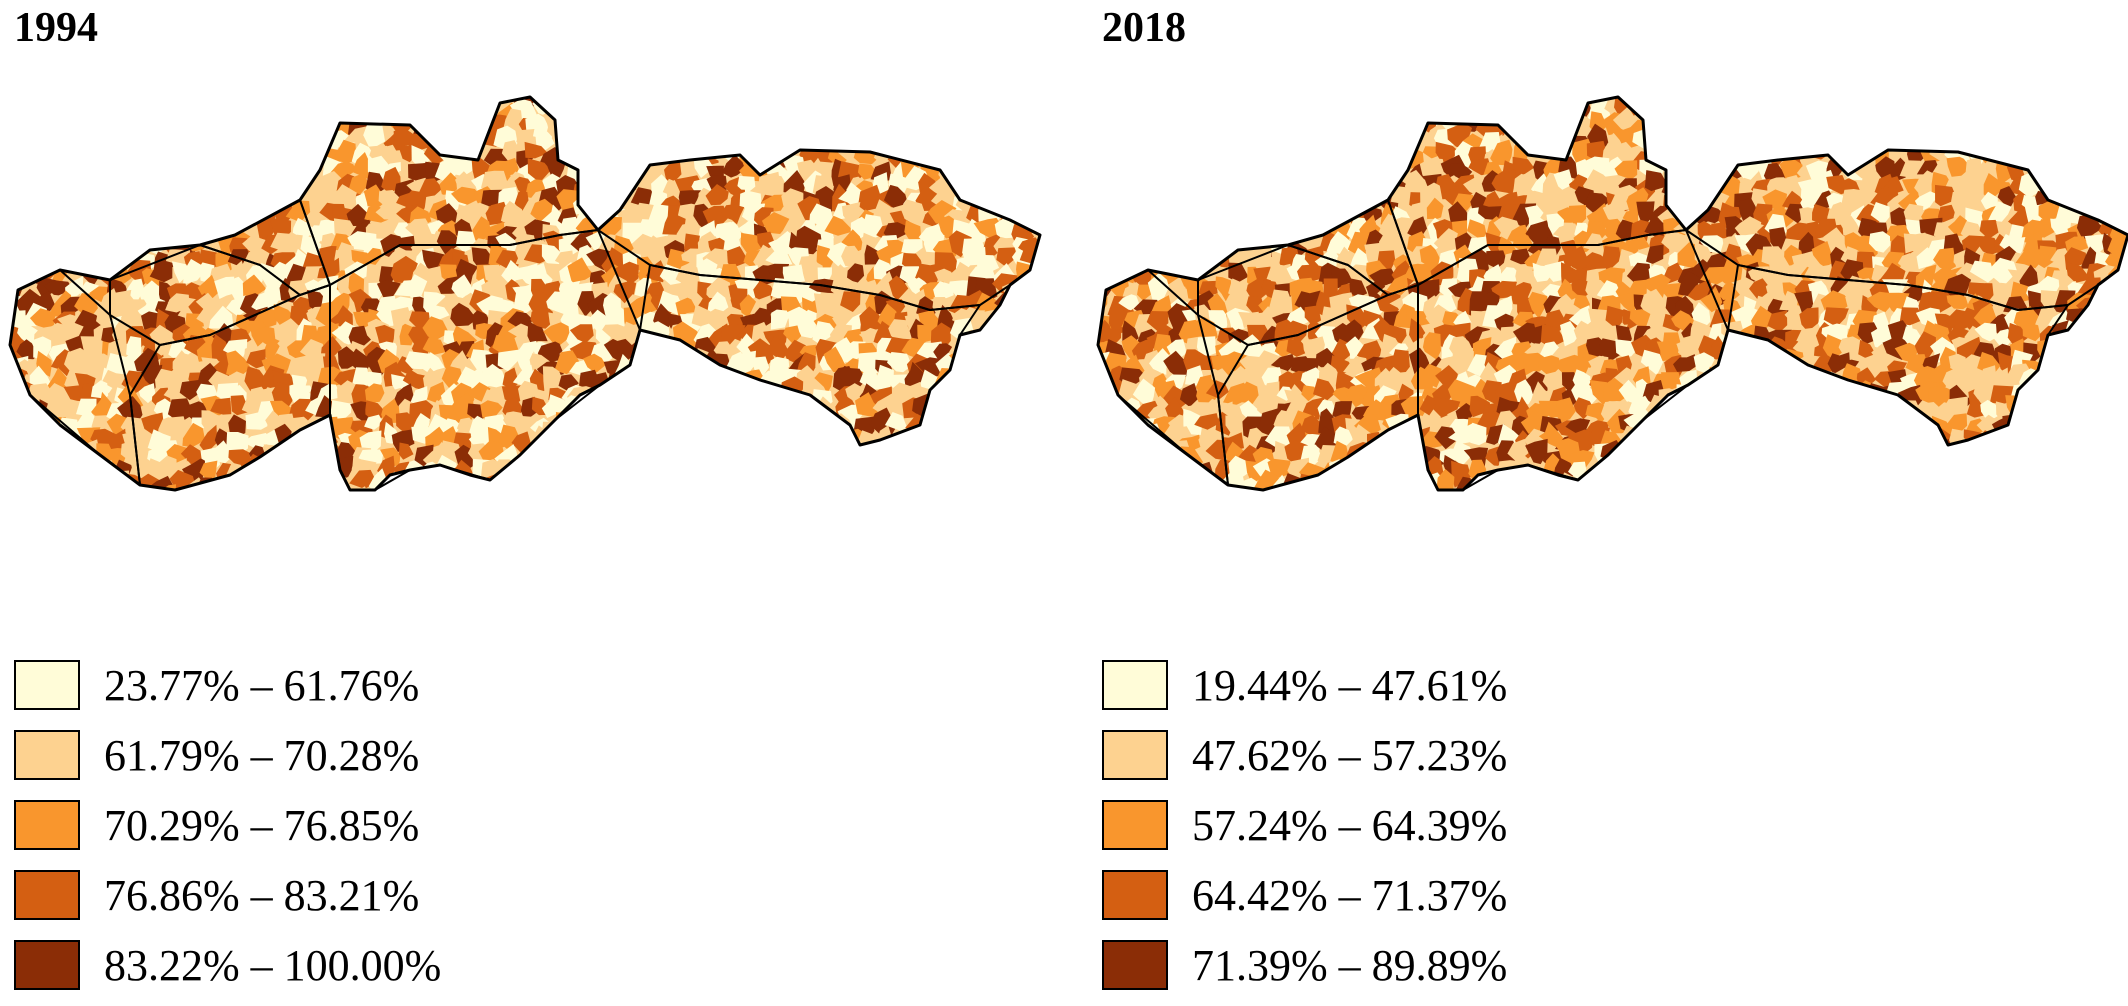 The image size is (2128, 1006). What do you see at coordinates (261, 756) in the screenshot?
I see `legend-label: 61.79% – 70.28%` at bounding box center [261, 756].